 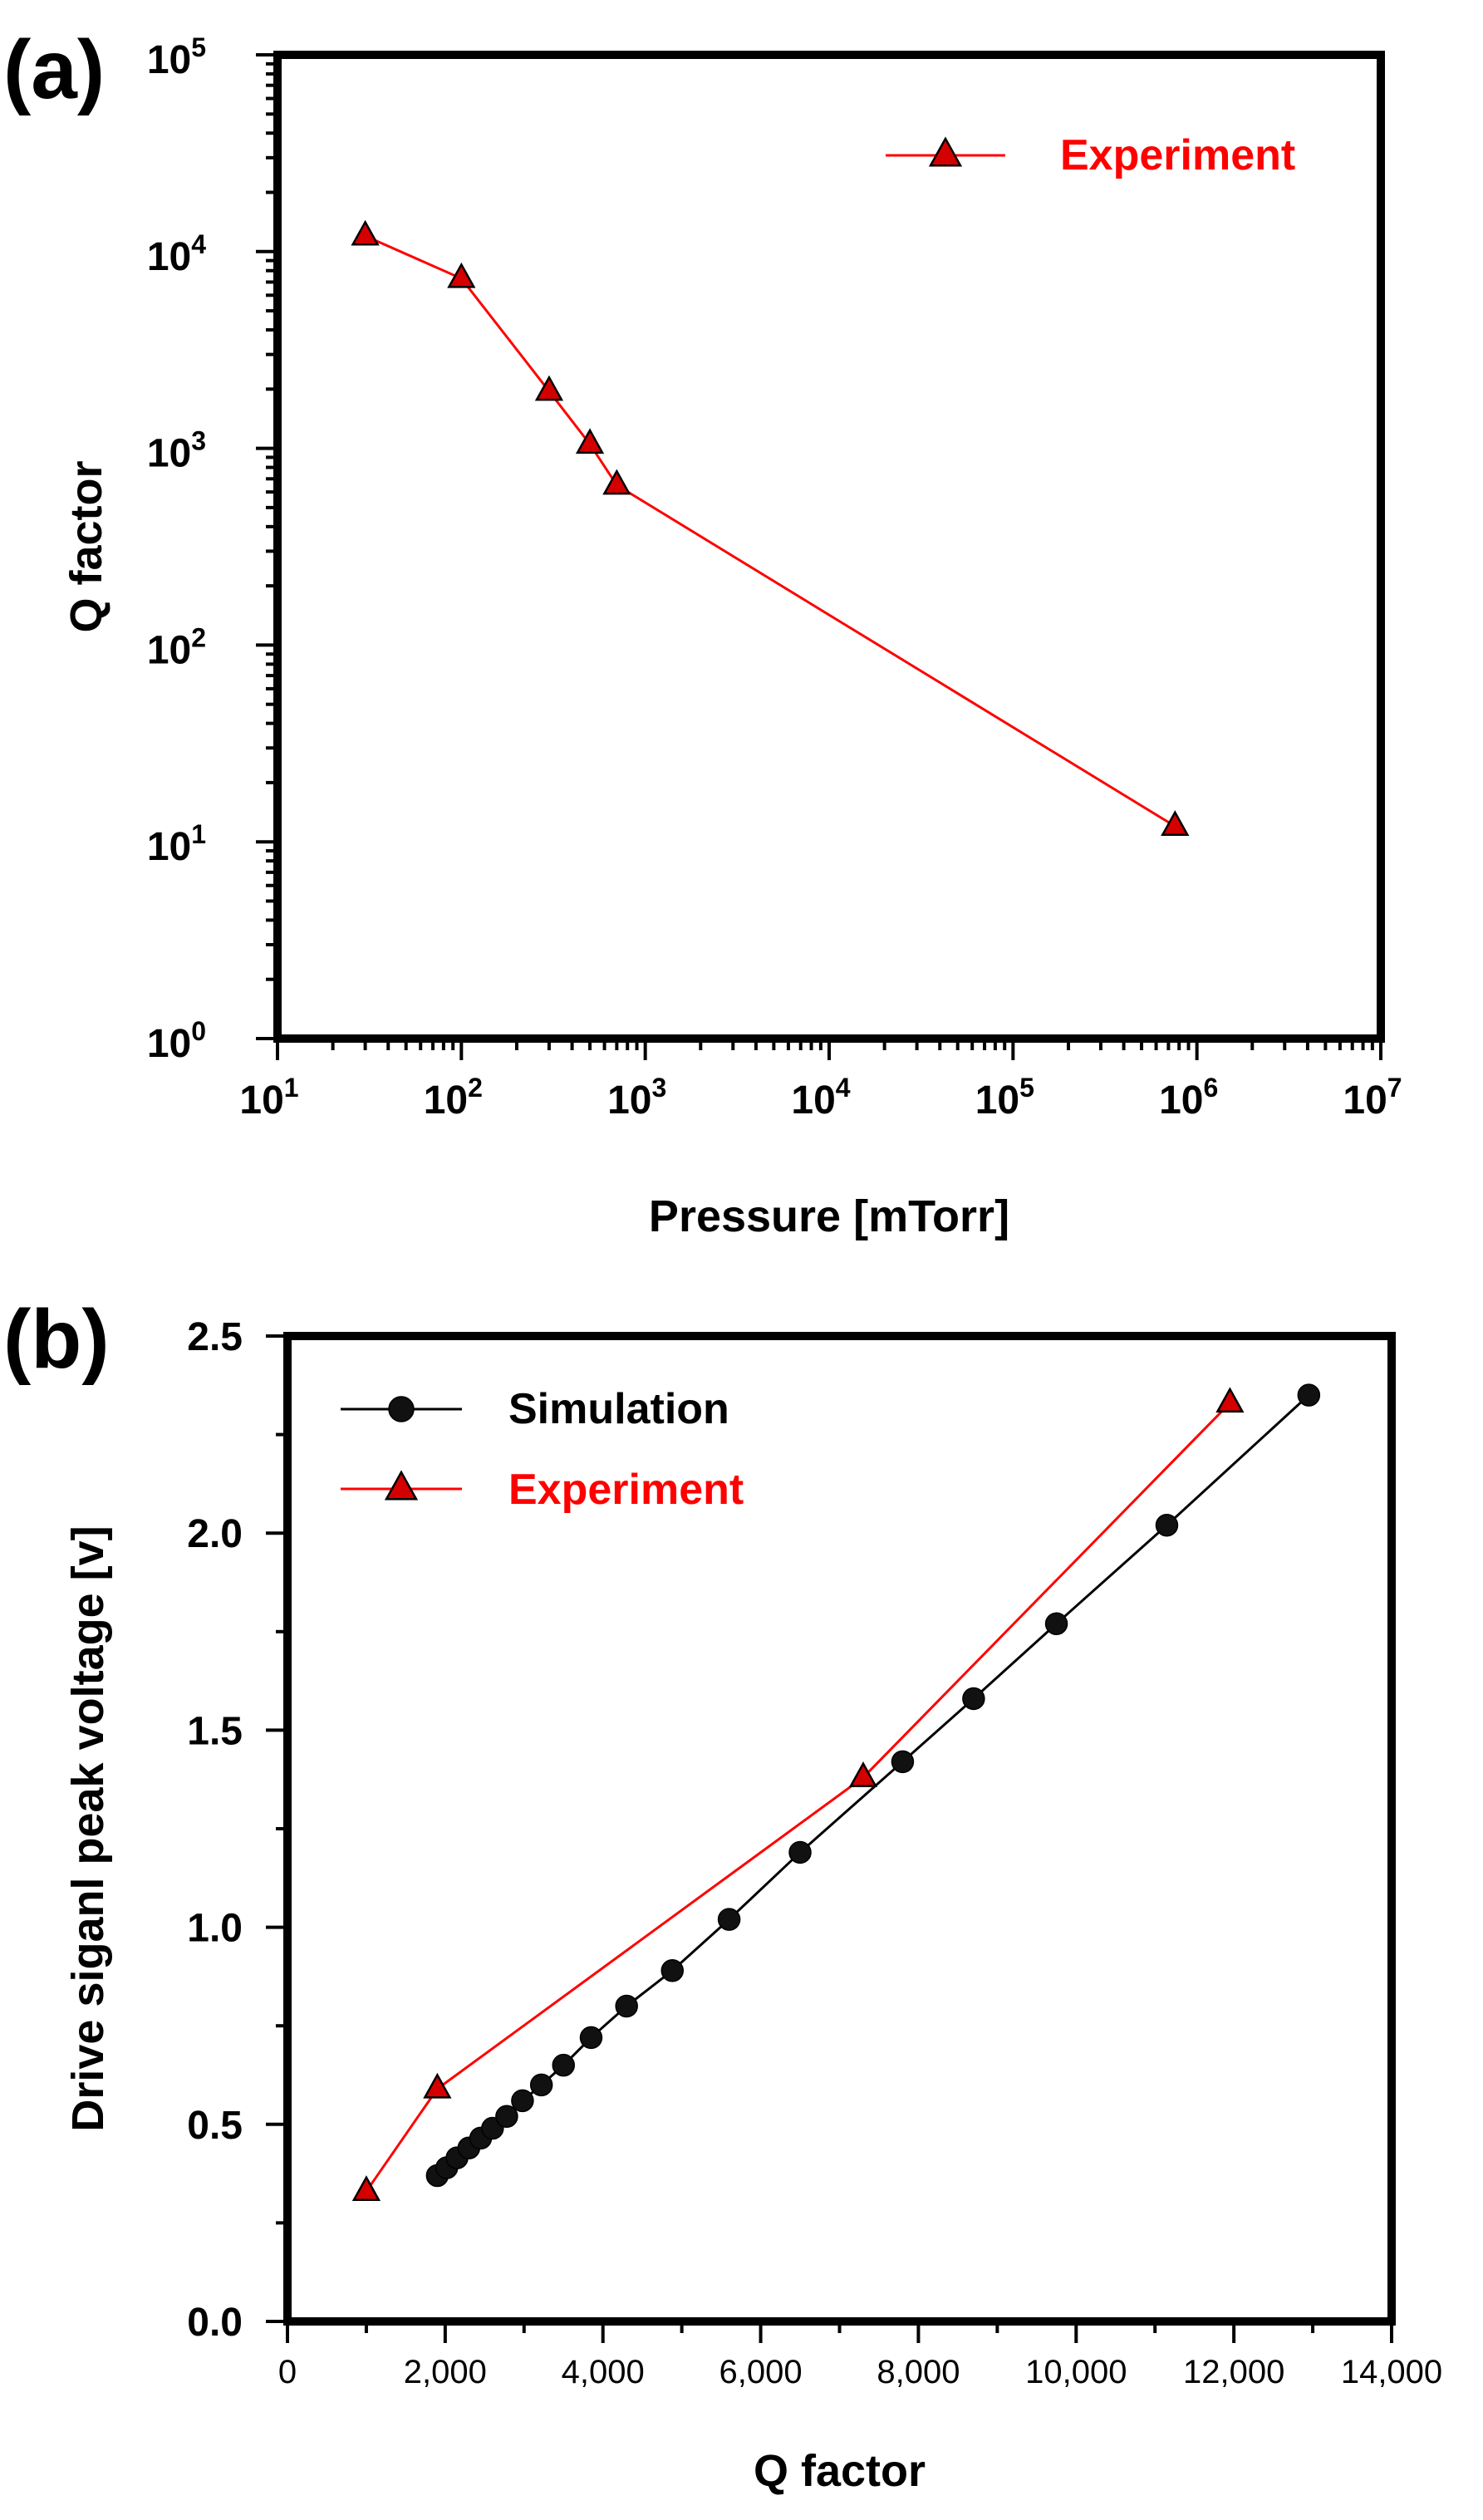 I want to click on y-tick-label: 1.5, so click(x=215, y=1731).